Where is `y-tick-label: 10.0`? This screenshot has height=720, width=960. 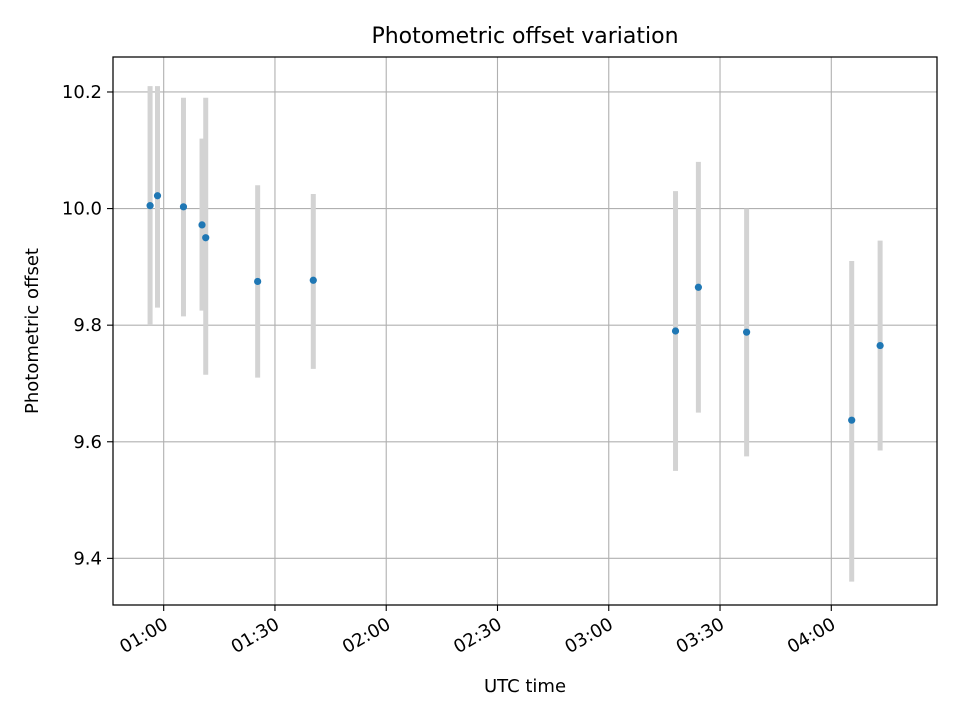
y-tick-label: 10.0 is located at coordinates (82, 209).